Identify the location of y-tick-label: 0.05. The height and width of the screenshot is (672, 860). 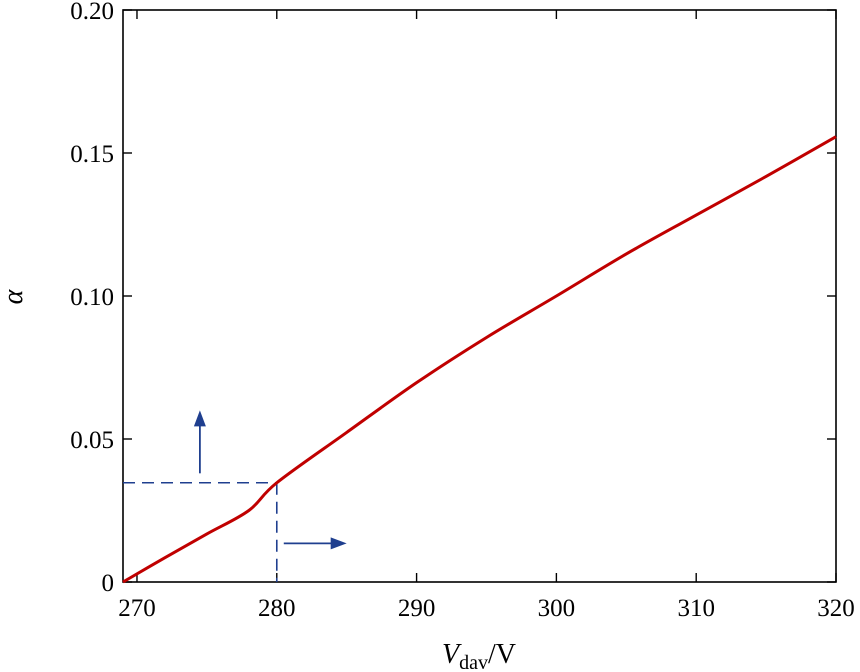
(92, 440).